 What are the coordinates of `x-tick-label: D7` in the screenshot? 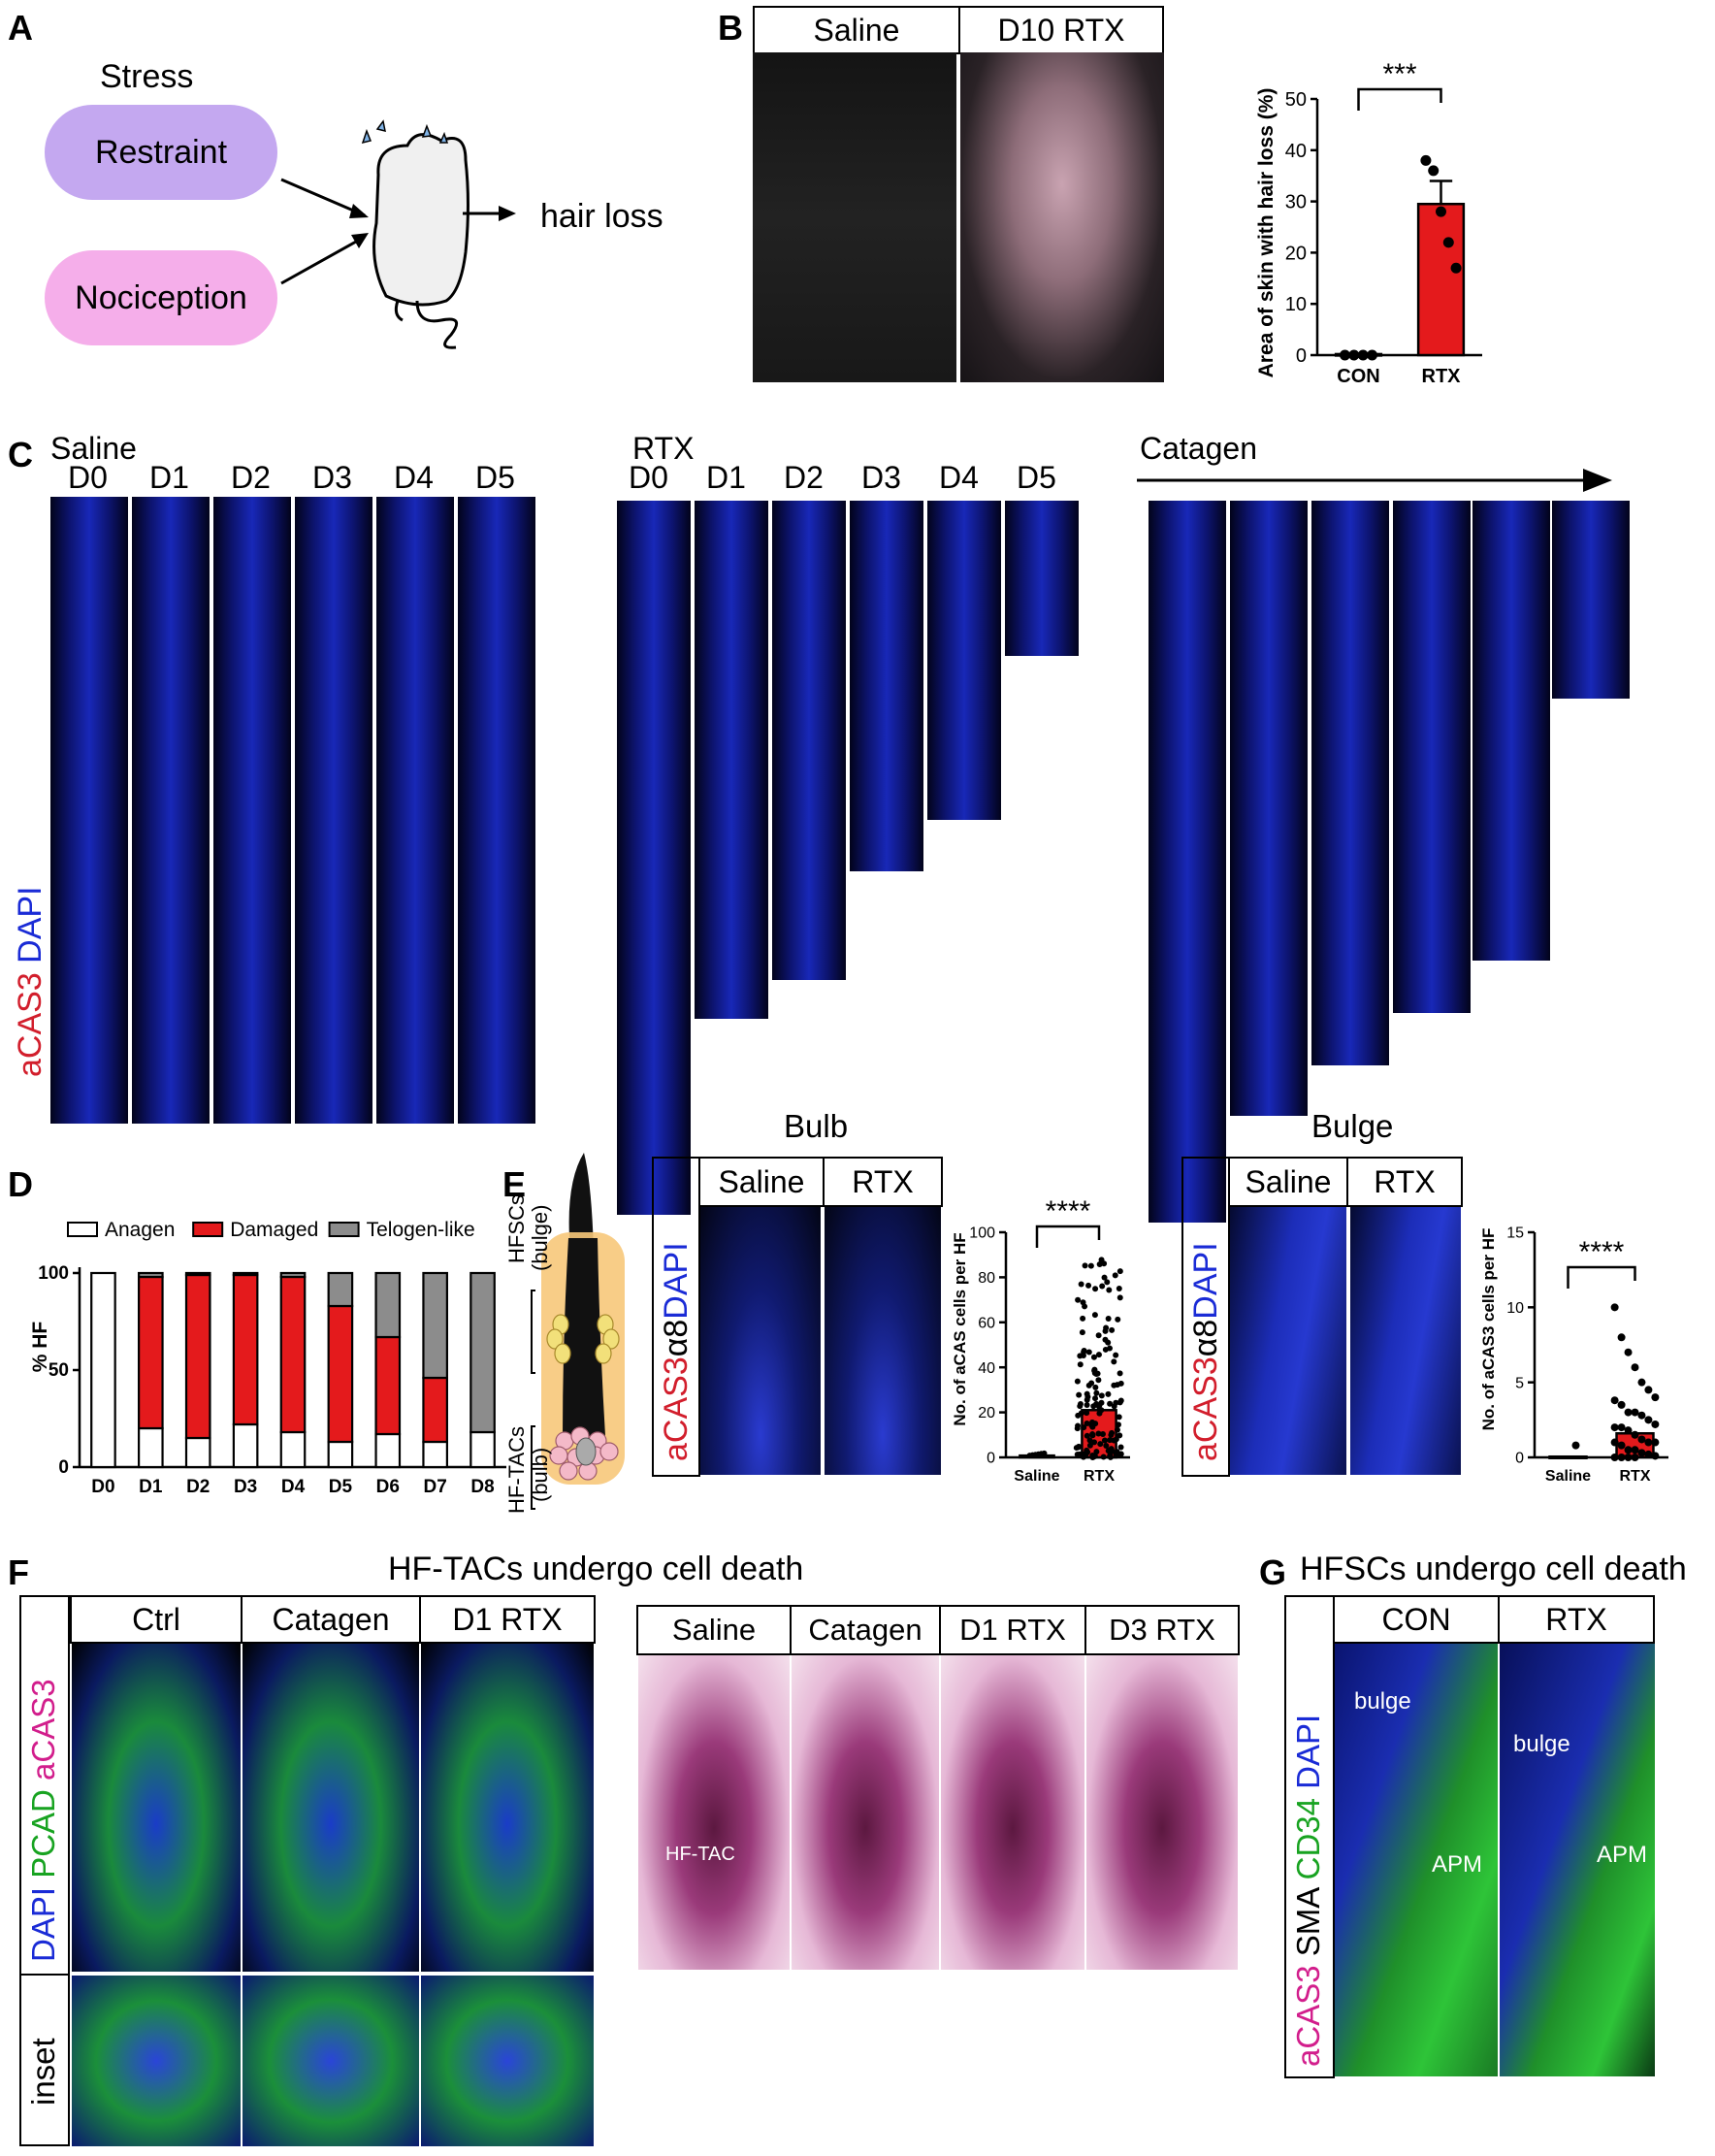 It's located at (435, 1485).